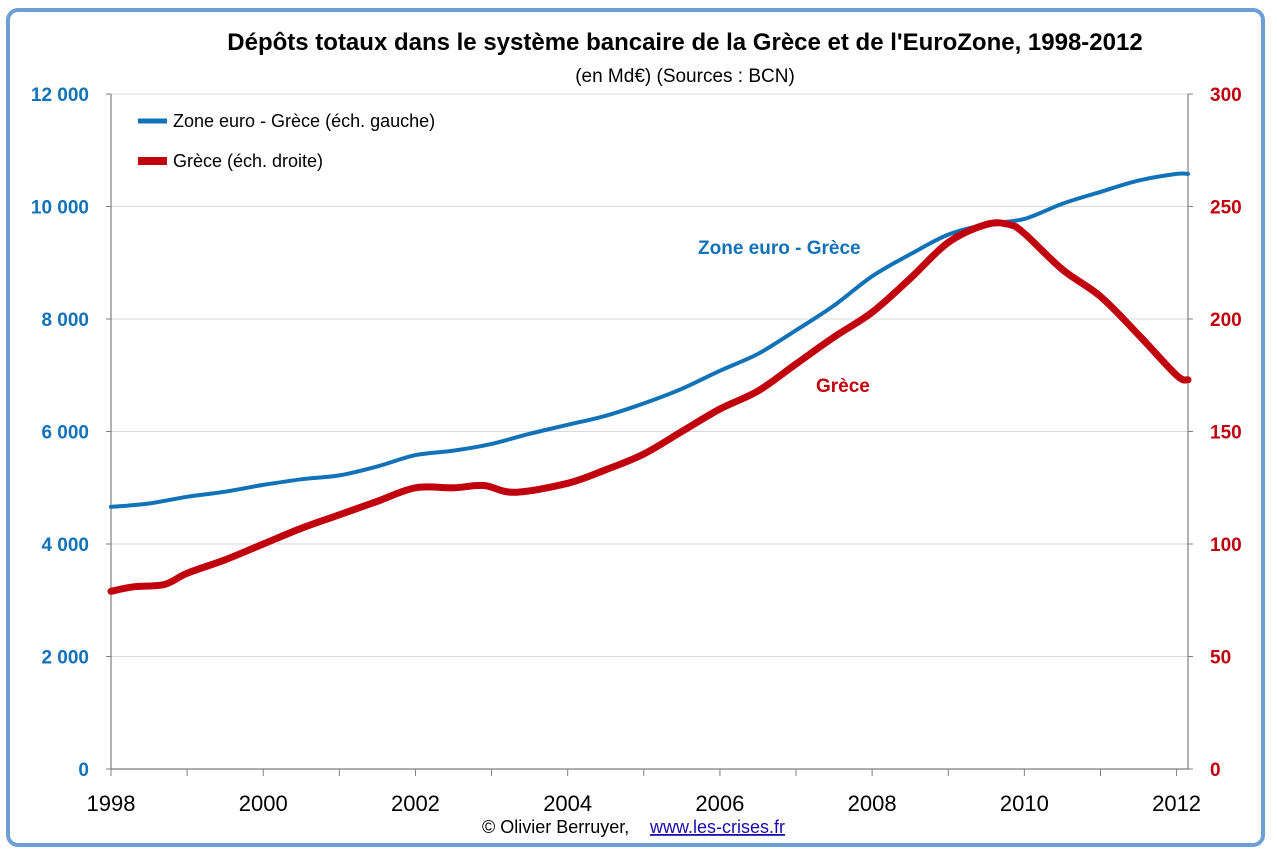 This screenshot has height=856, width=1277. What do you see at coordinates (779, 248) in the screenshot?
I see `annotation-eurozone: Zone euro - Grèce` at bounding box center [779, 248].